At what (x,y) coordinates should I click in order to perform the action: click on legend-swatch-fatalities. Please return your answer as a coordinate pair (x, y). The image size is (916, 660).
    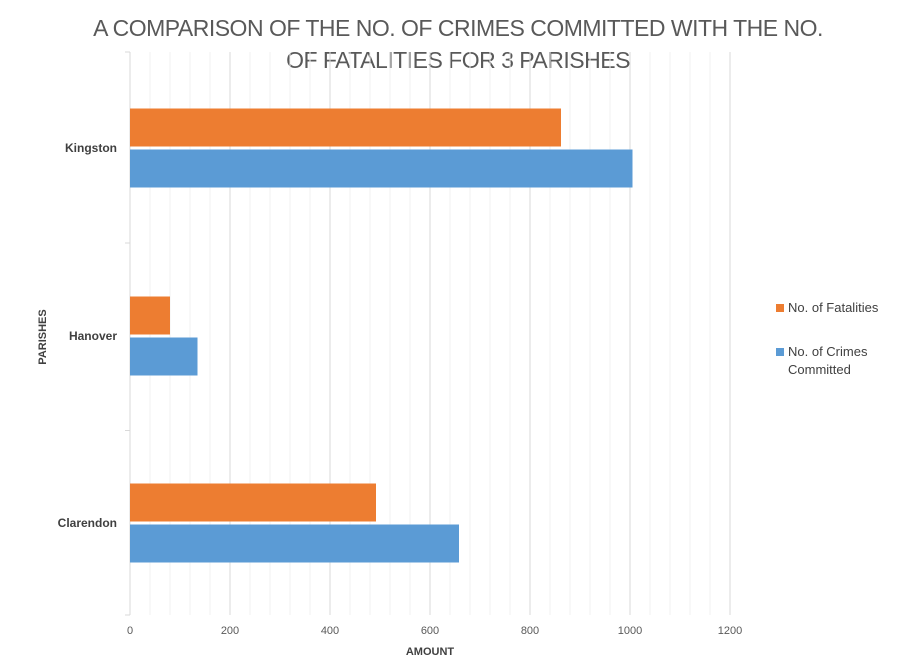
    Looking at the image, I should click on (780, 308).